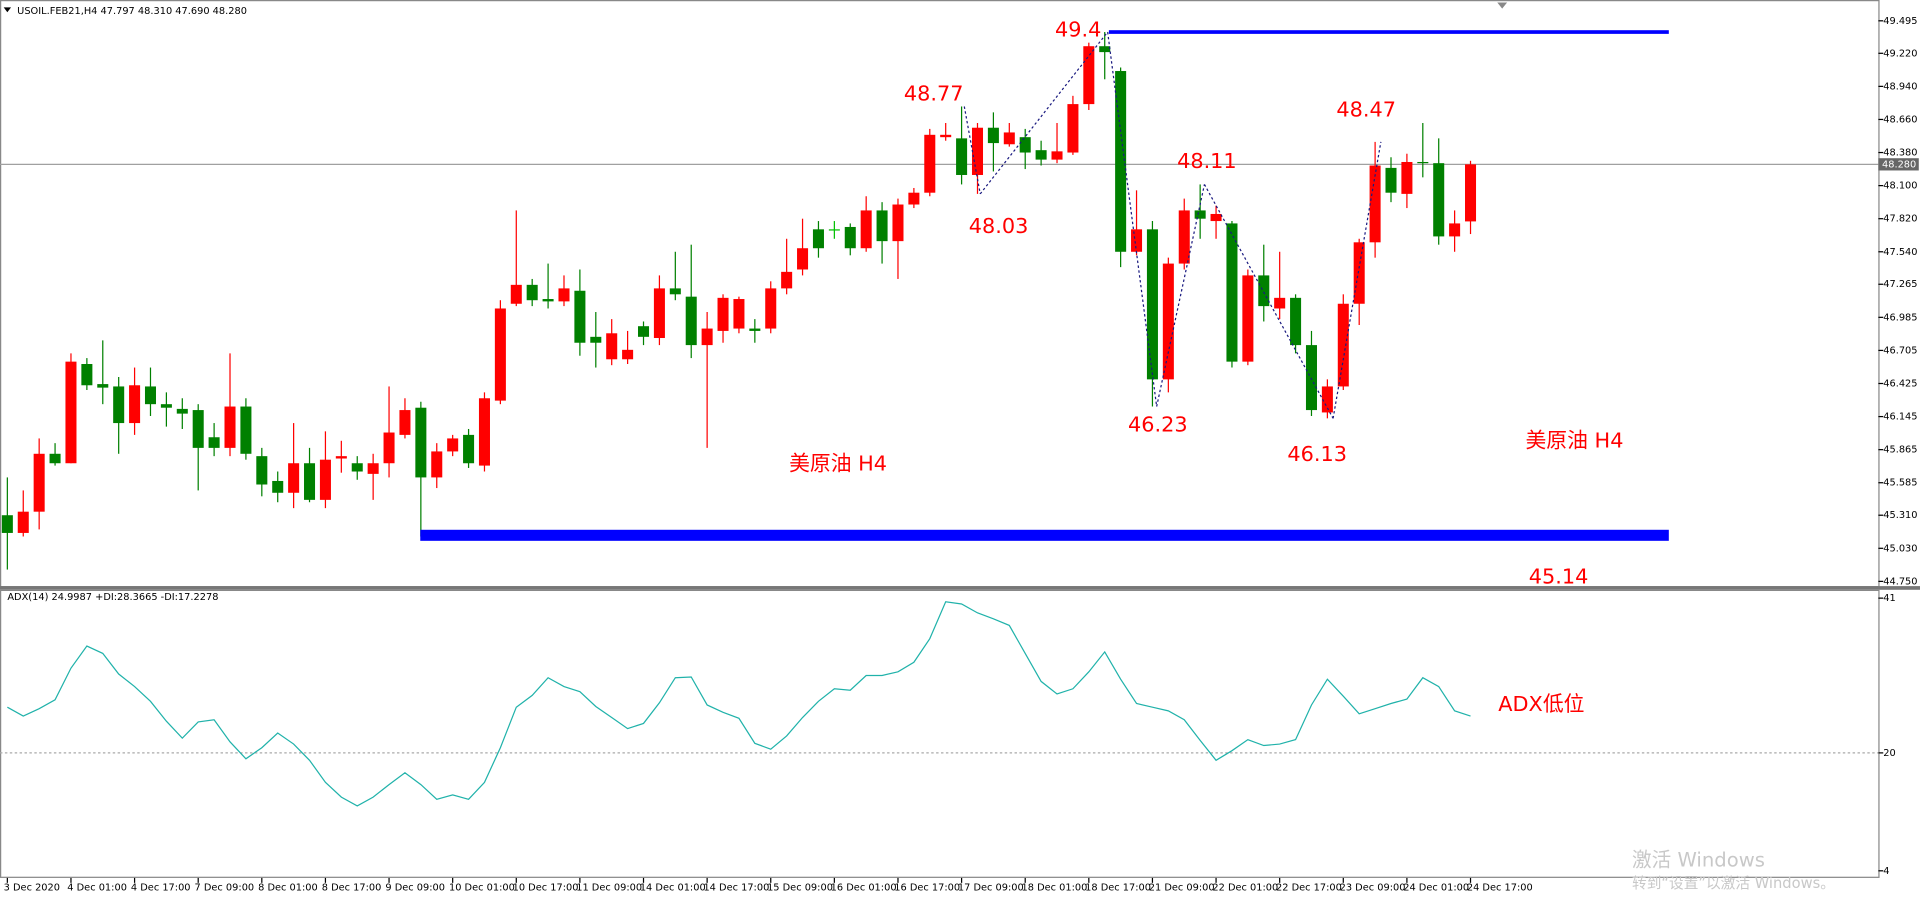 This screenshot has height=900, width=1920. What do you see at coordinates (934, 93) in the screenshot?
I see `annotation: 48.77` at bounding box center [934, 93].